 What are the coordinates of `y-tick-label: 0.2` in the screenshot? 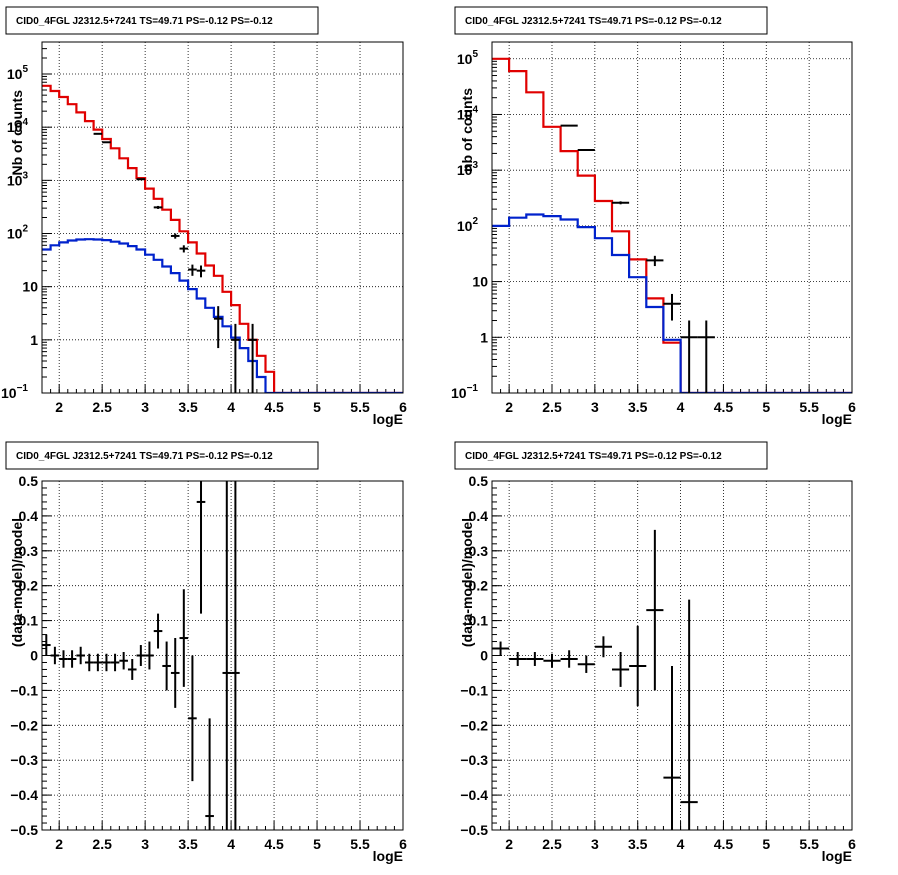 It's located at (479, 586).